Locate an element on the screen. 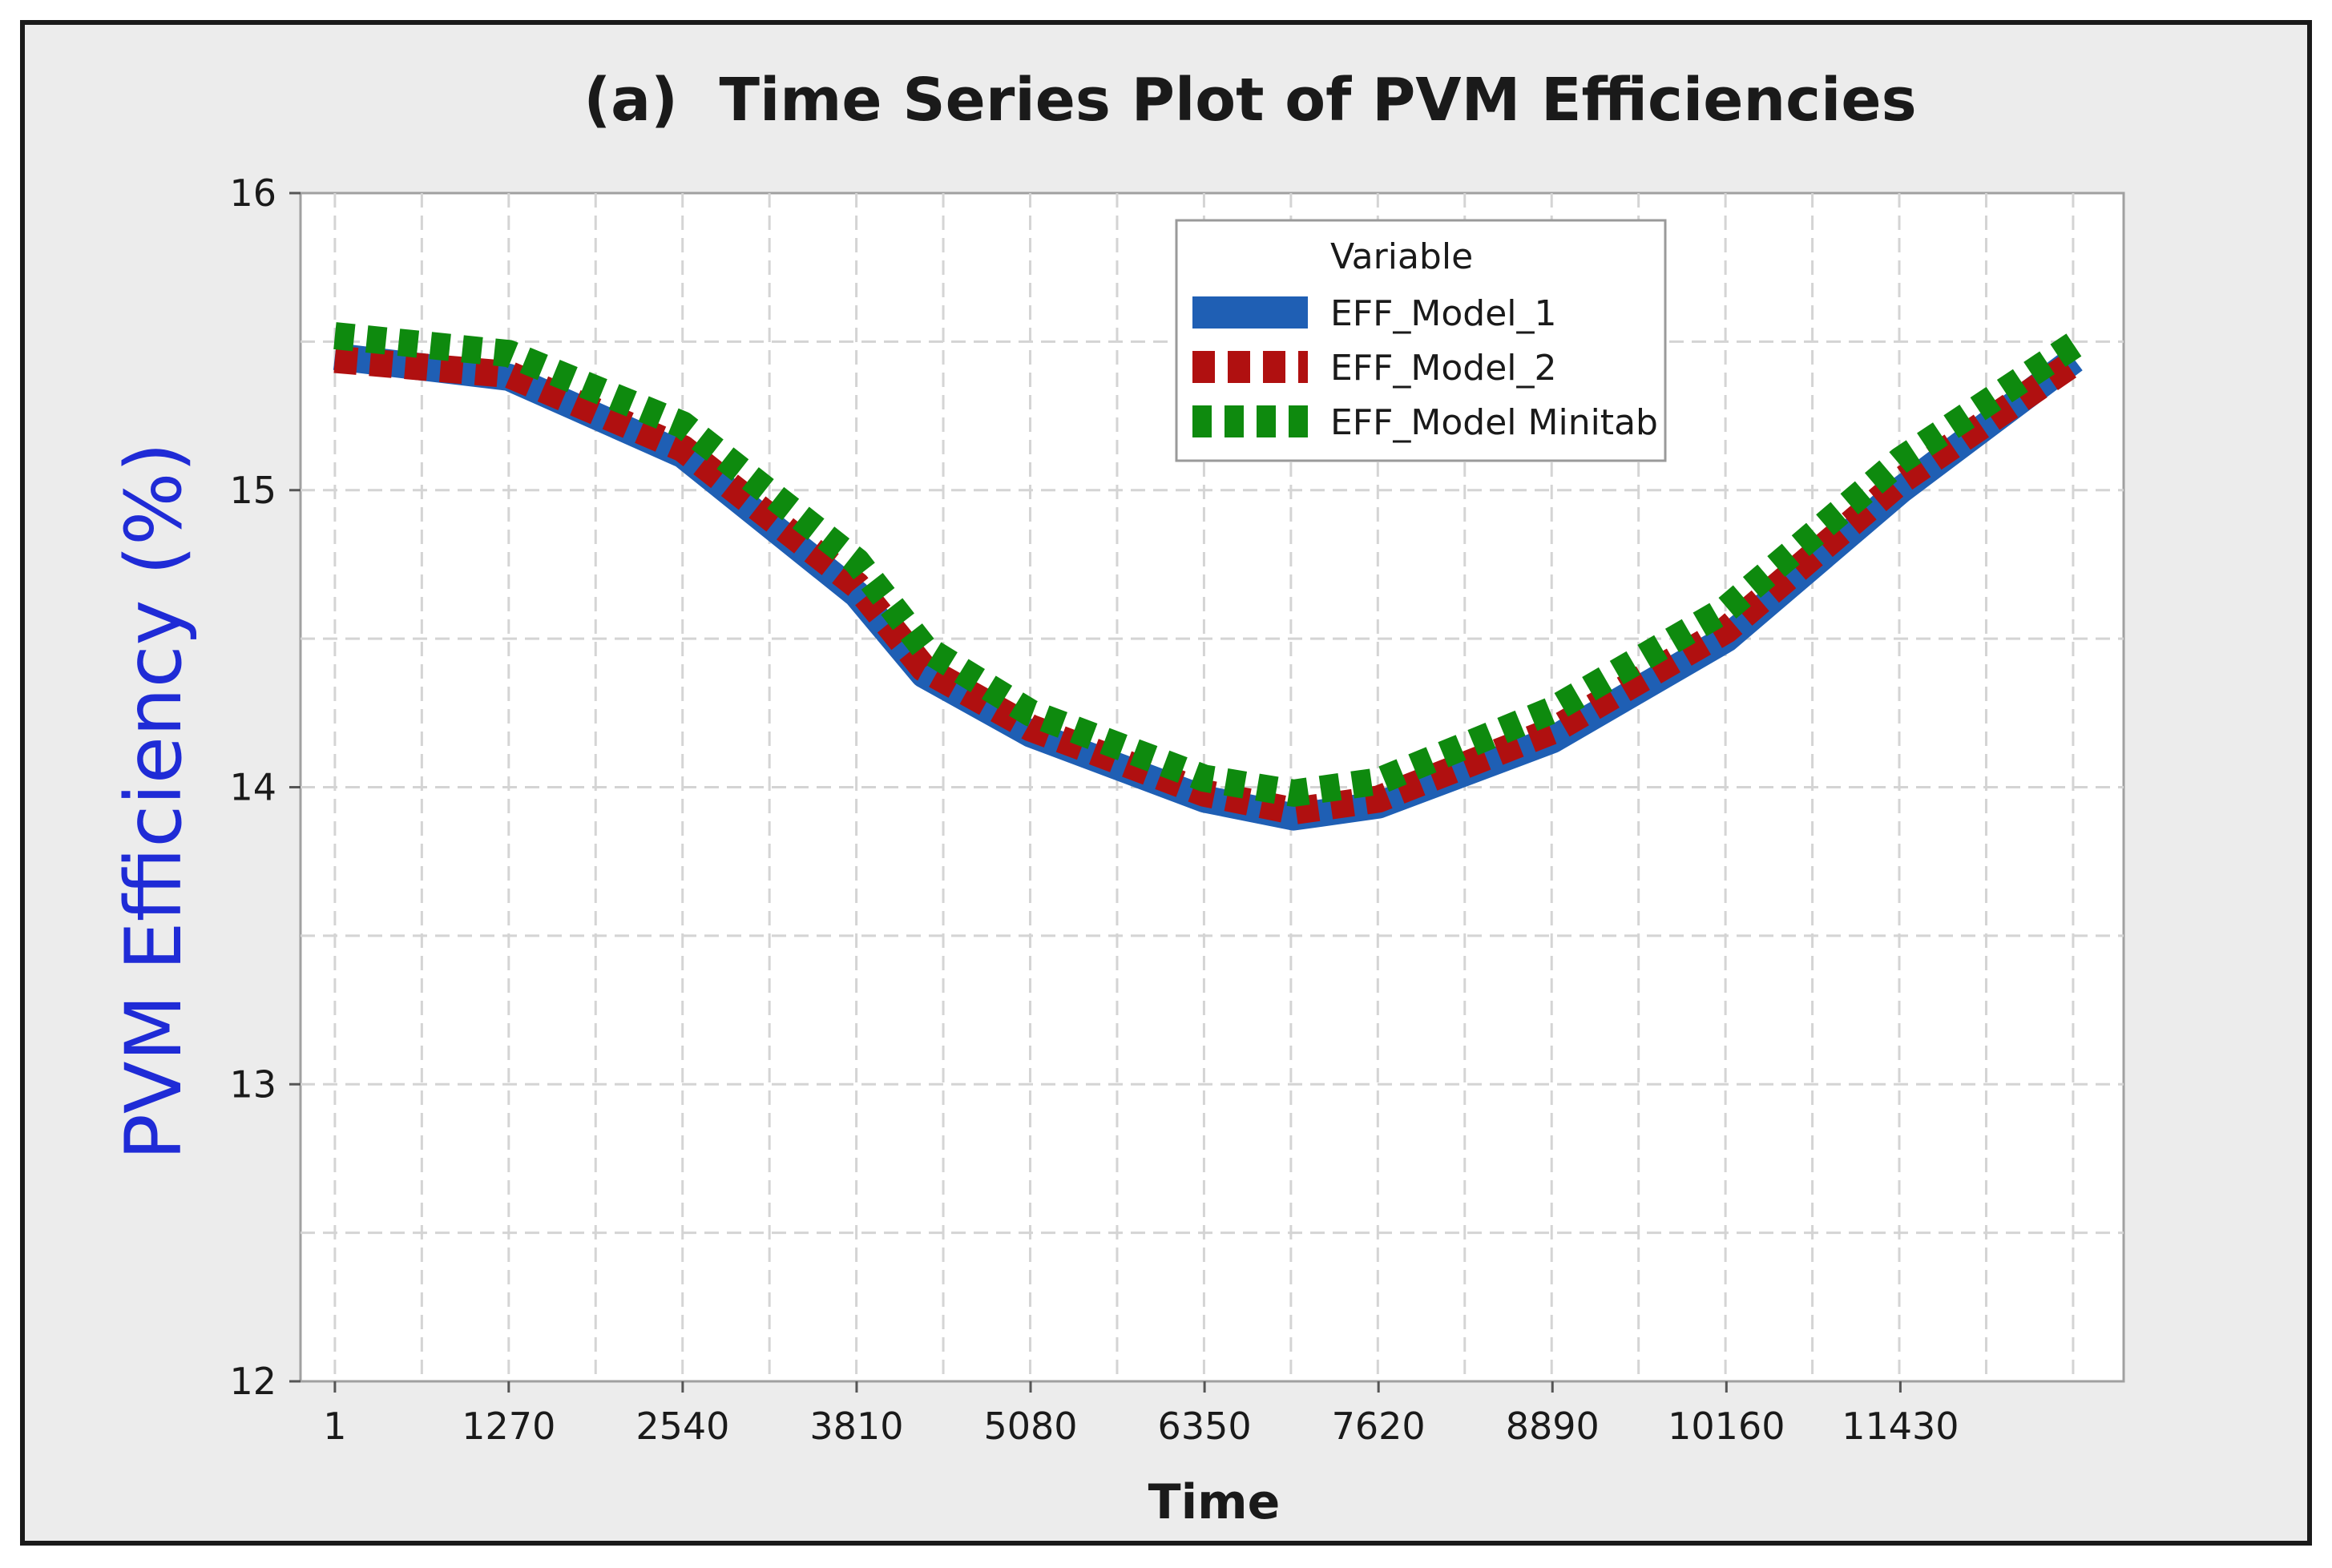  legend-entries: EFF_Model_1 EFF_Model_2 EFF_Model Minitab is located at coordinates (1425, 368).